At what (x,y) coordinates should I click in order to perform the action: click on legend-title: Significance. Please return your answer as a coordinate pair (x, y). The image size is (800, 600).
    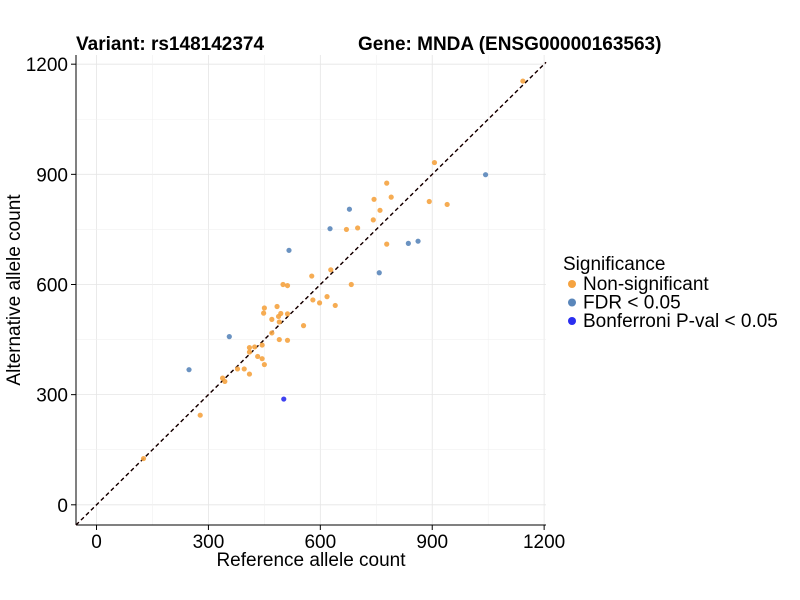
    Looking at the image, I should click on (614, 264).